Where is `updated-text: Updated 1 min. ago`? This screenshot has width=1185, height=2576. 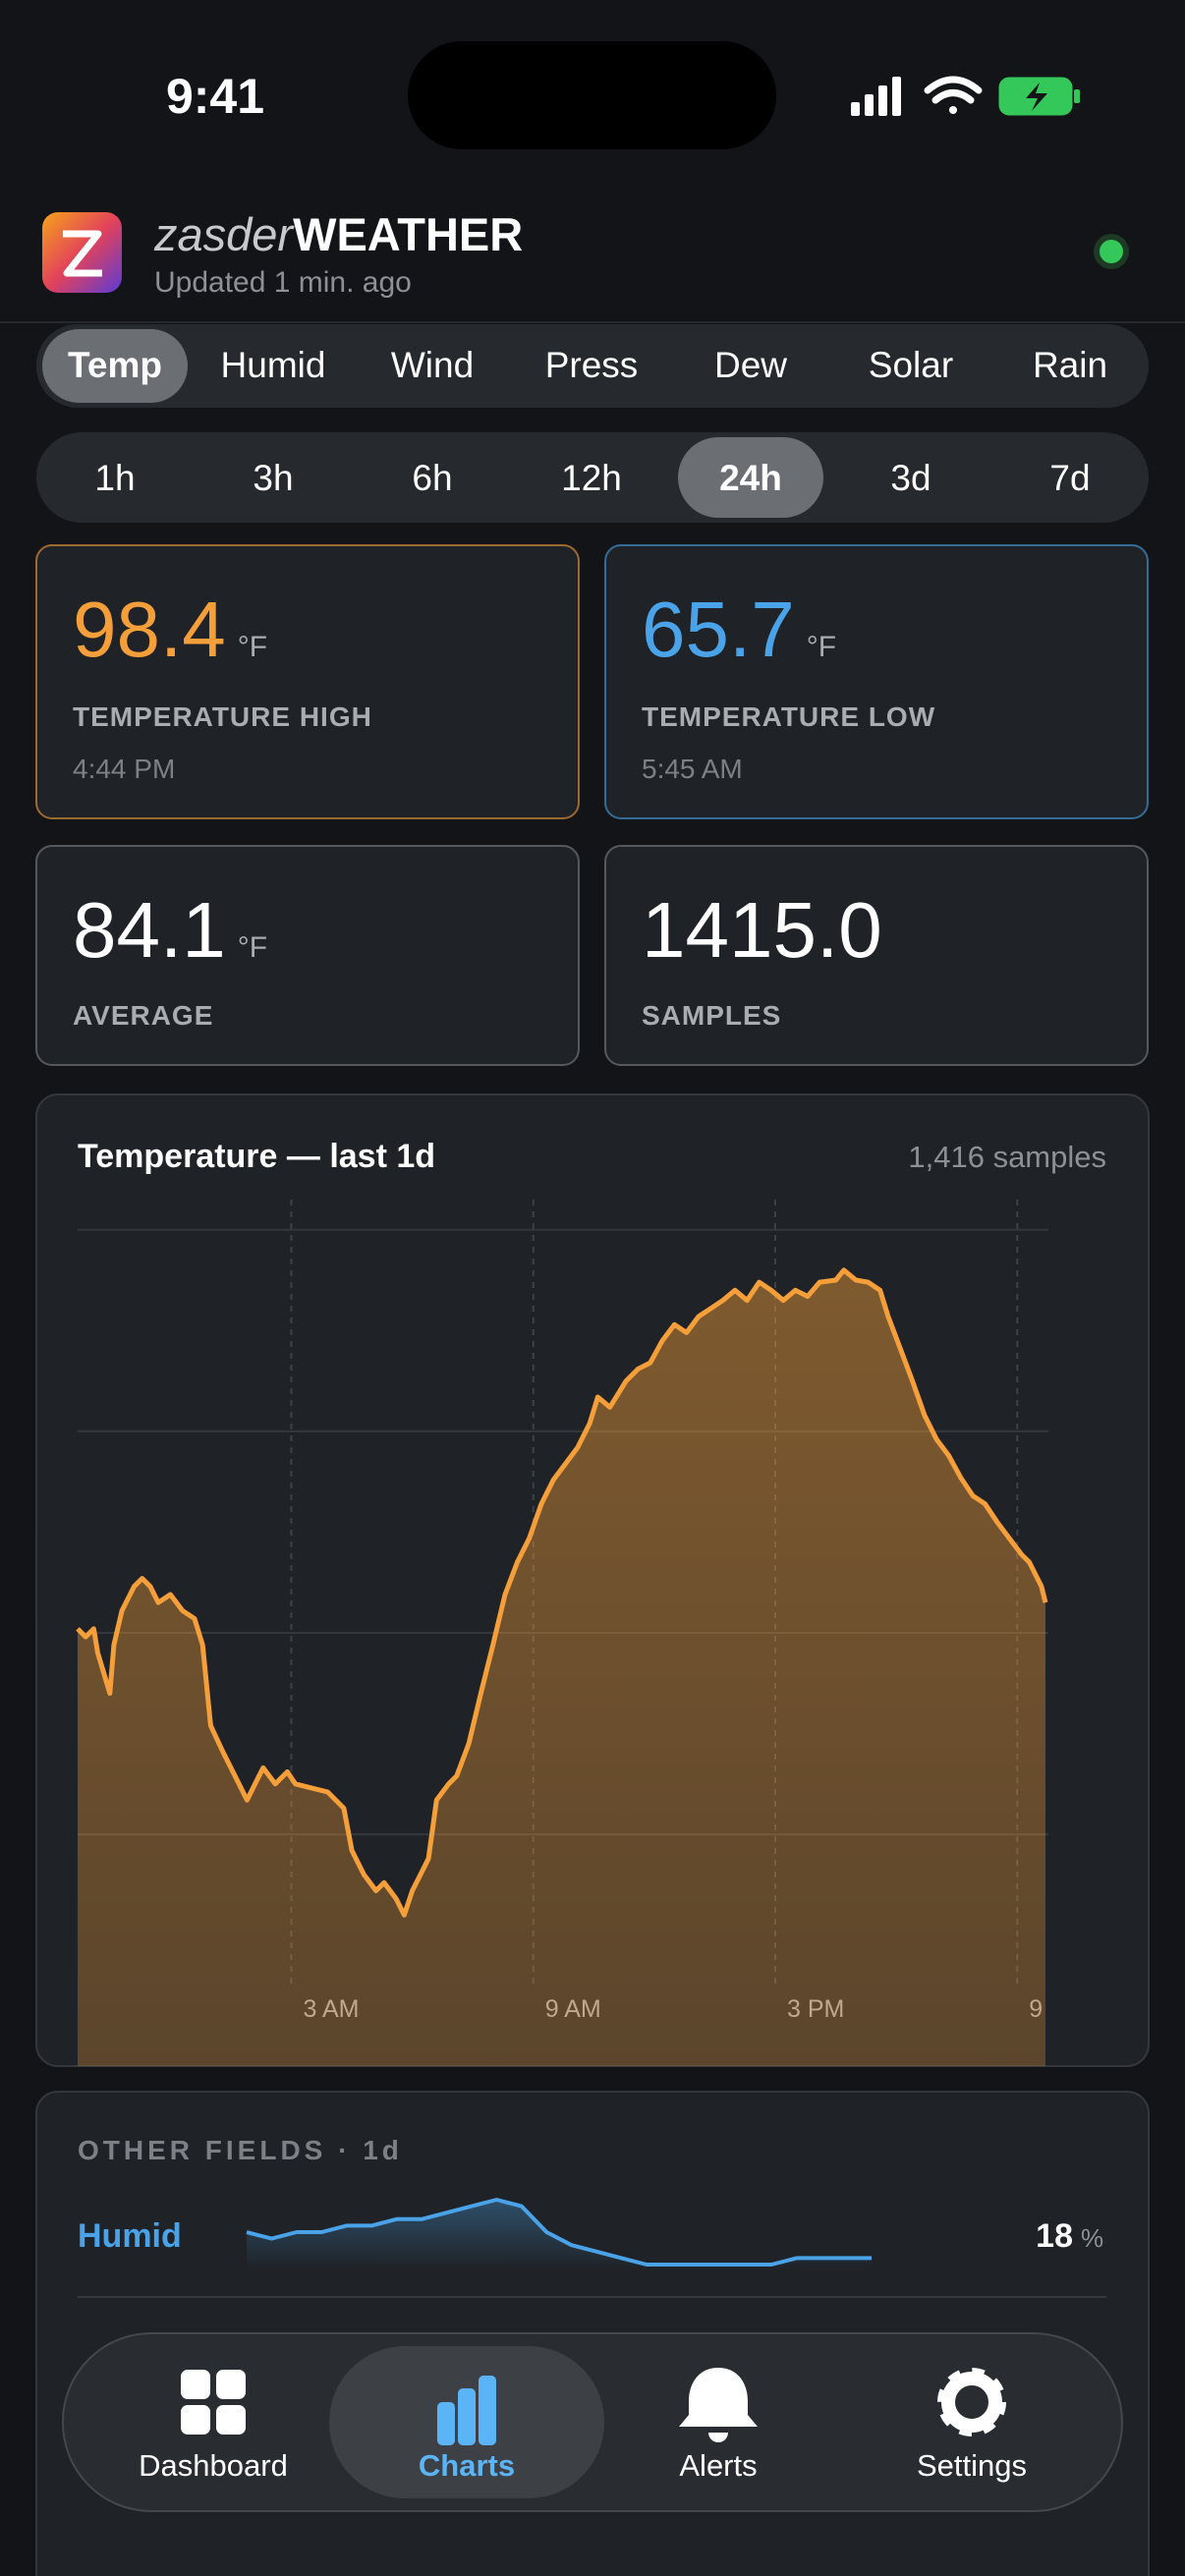
updated-text: Updated 1 min. ago is located at coordinates (283, 282).